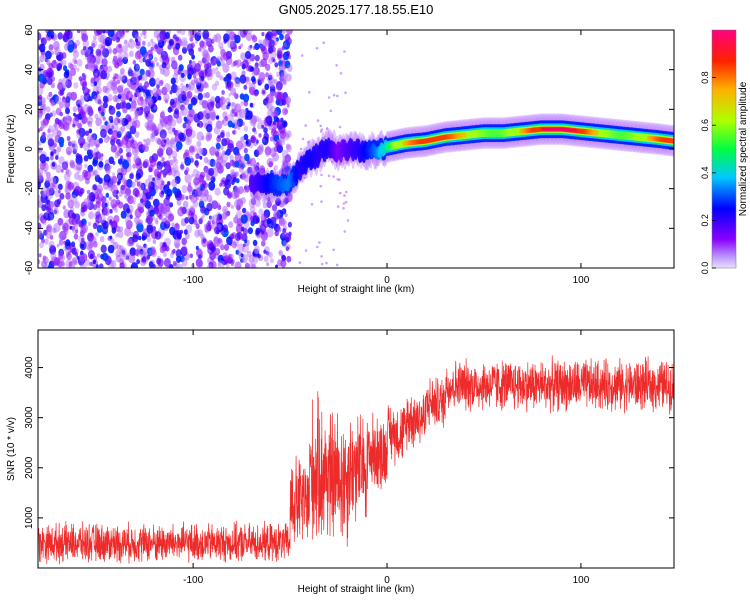 This screenshot has height=600, width=750. I want to click on spectrogram-y-label: Frequency (Hz), so click(11, 149).